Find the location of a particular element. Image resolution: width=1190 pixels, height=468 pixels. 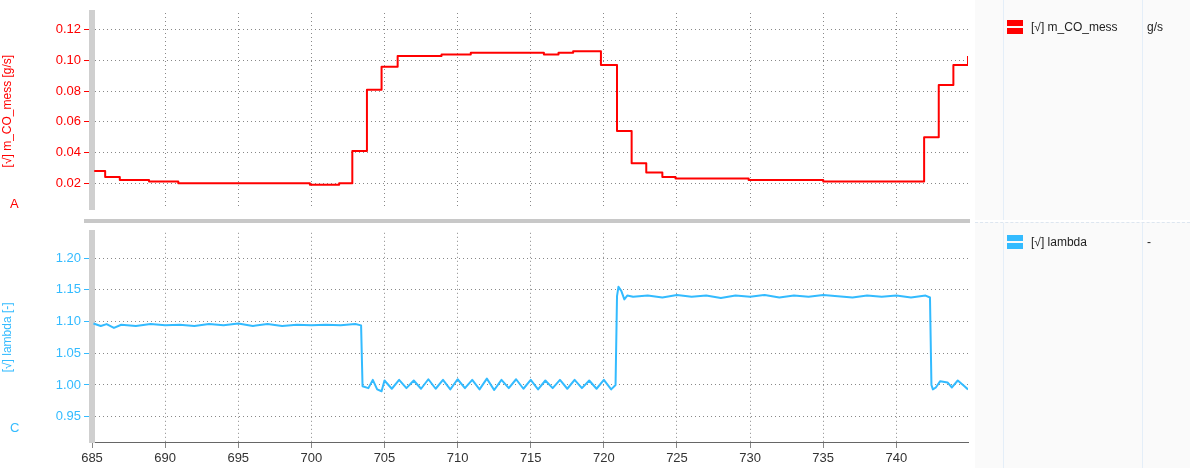

y-tick-label: 0.04 is located at coordinates (68, 152).